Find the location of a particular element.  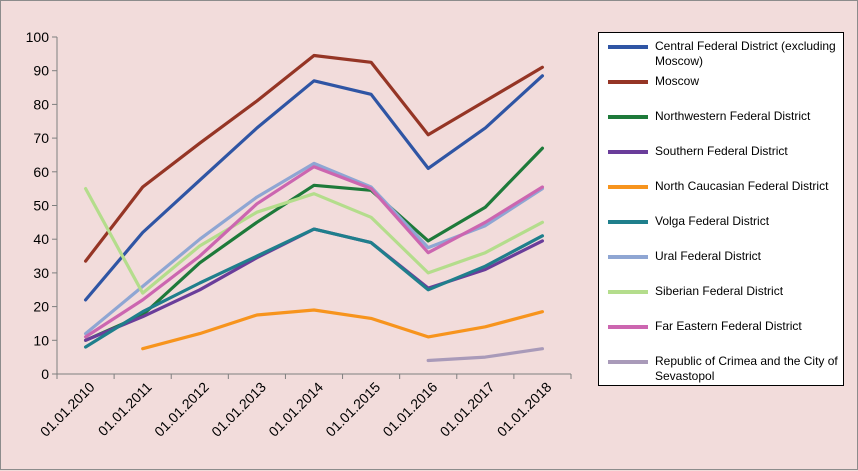

legend-label: Moscow is located at coordinates (677, 81).